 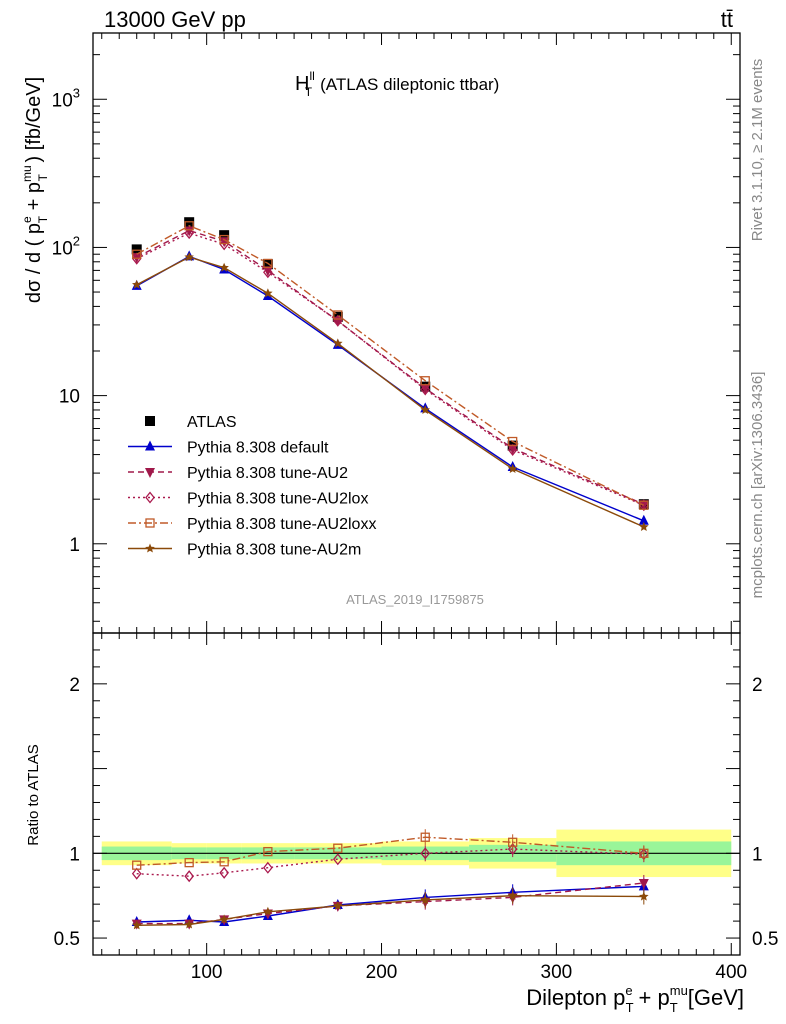 I want to click on legend-entry: Pythia 8.308 tune-AU2lox, so click(x=248, y=499).